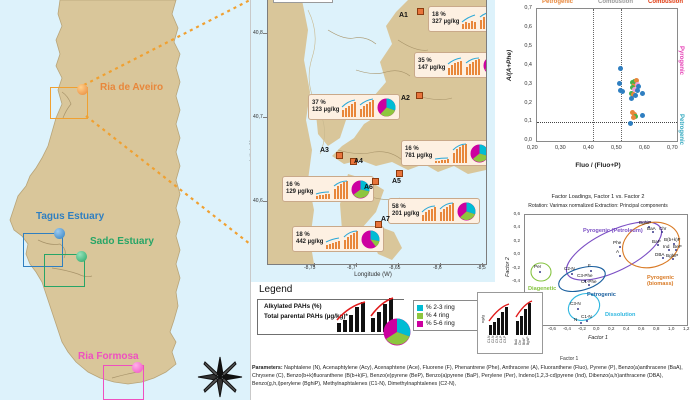 This screenshot has height=400, width=700. I want to click on site-dot-tagus, so click(59, 233).